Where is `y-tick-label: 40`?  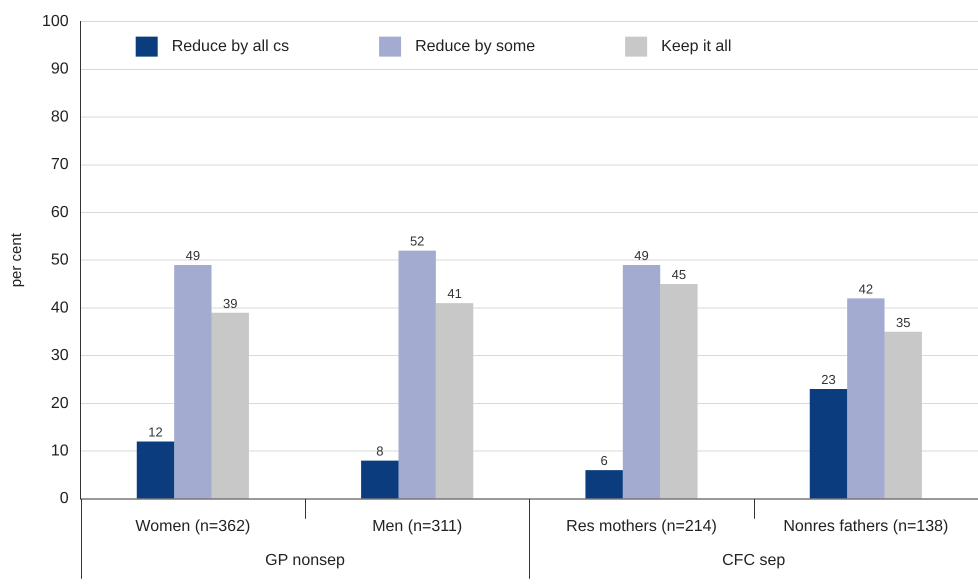
y-tick-label: 40 is located at coordinates (59, 307).